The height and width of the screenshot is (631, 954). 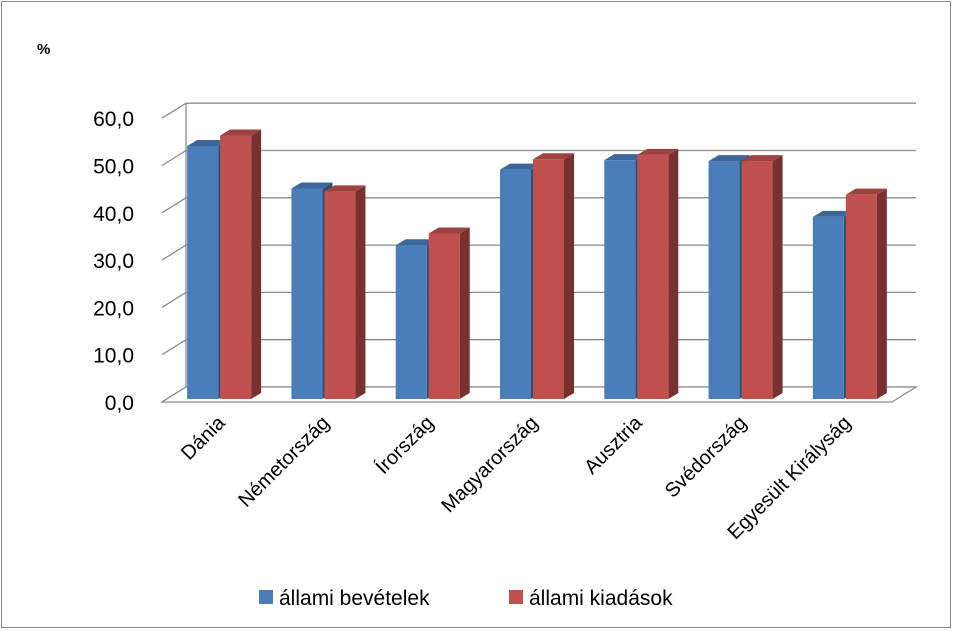 What do you see at coordinates (119, 403) in the screenshot?
I see `y-tick-label: 0,0` at bounding box center [119, 403].